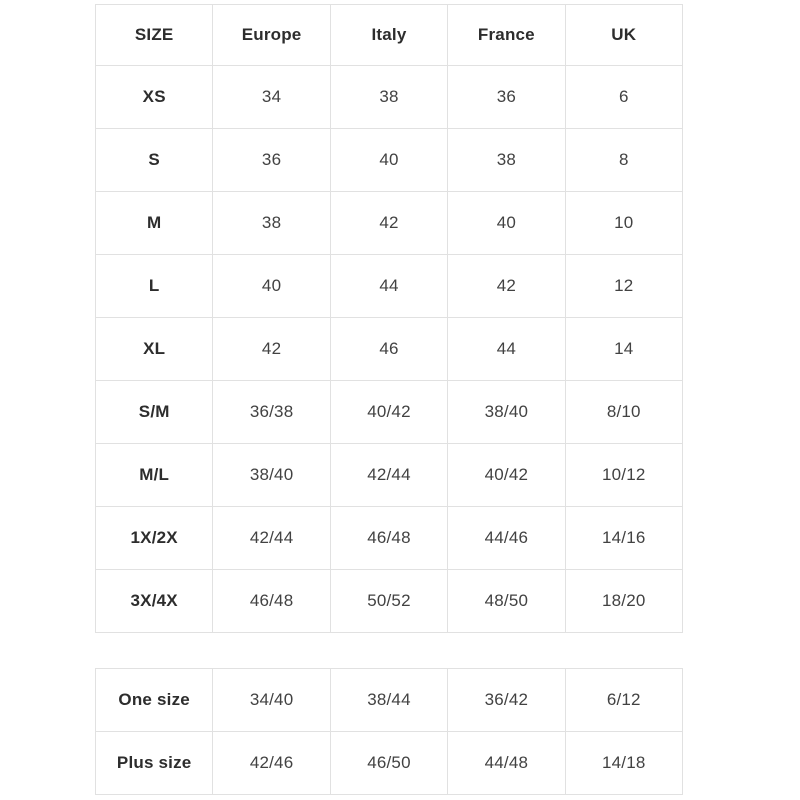  What do you see at coordinates (624, 349) in the screenshot?
I see `size-value-cell: 14` at bounding box center [624, 349].